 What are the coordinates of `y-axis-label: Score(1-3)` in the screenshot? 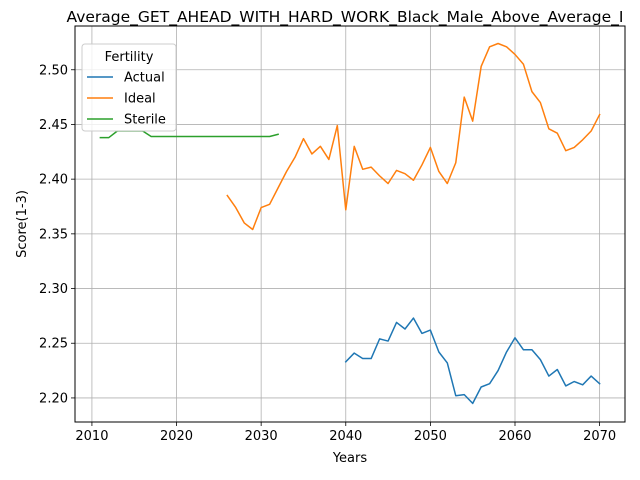 It's located at (22, 224).